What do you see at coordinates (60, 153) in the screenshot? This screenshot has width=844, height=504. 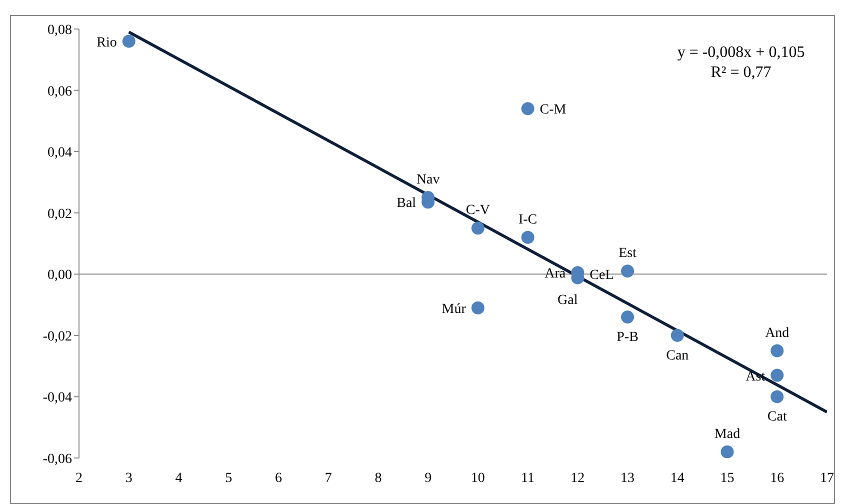 I see `y-tick-label: 0,04` at bounding box center [60, 153].